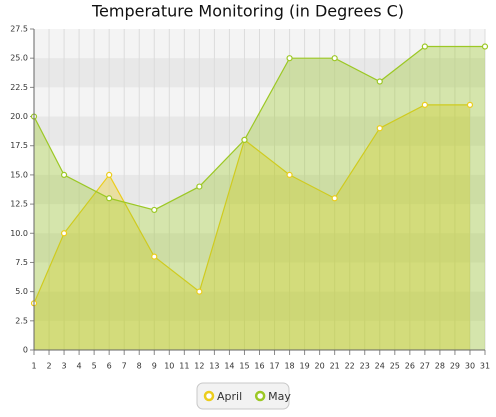 The height and width of the screenshot is (417, 496). Describe the element at coordinates (124, 366) in the screenshot. I see `x-tick-label: 7` at that location.